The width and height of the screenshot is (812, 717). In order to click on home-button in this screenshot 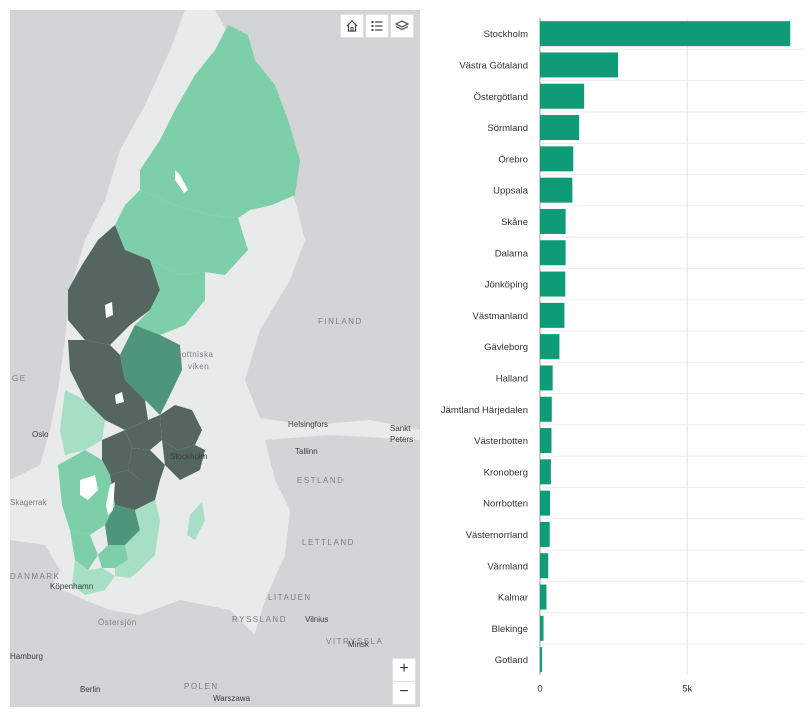, I will do `click(352, 26)`.